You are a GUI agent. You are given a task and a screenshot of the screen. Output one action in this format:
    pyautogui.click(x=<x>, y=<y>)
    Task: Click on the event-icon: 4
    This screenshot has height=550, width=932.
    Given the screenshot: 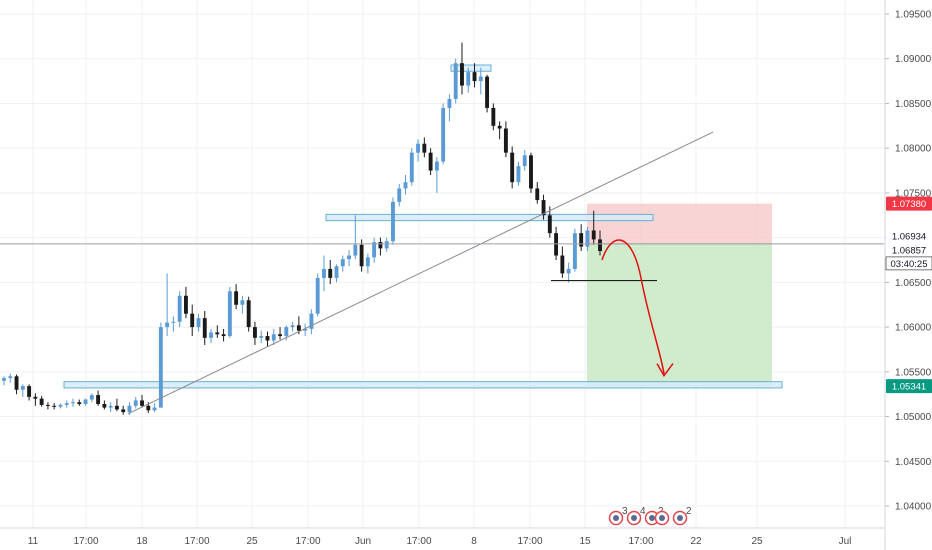 What is the action you would take?
    pyautogui.click(x=636, y=516)
    